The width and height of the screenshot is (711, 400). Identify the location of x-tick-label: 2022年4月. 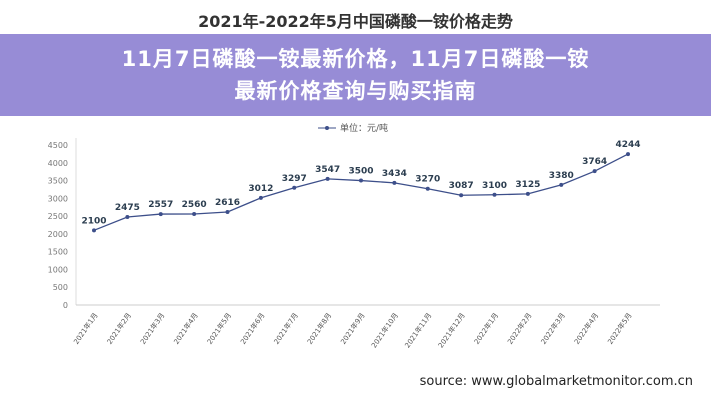
(586, 328).